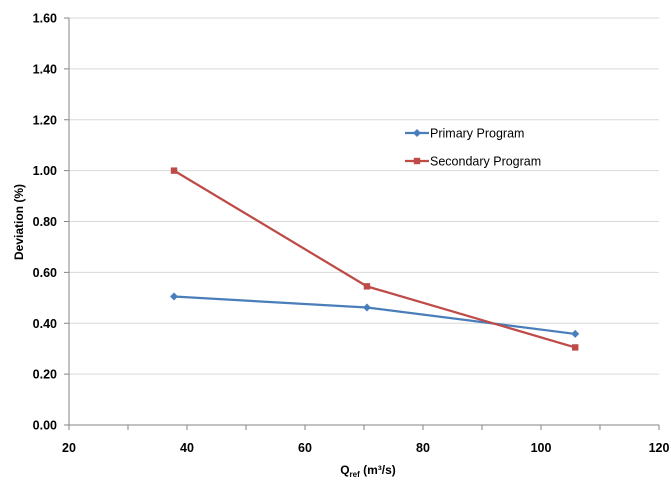 The height and width of the screenshot is (480, 671). Describe the element at coordinates (19, 222) in the screenshot. I see `y-axis-title: Deviation (%)` at that location.